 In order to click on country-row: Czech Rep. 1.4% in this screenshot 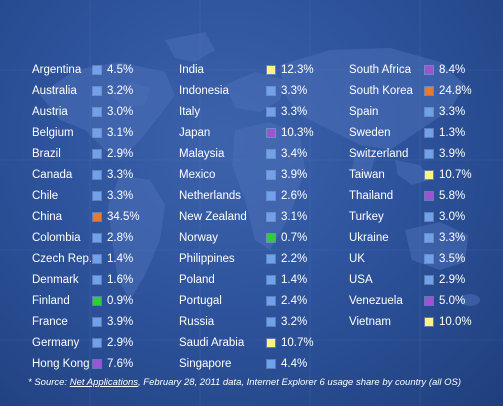, I will do `click(82, 259)`.